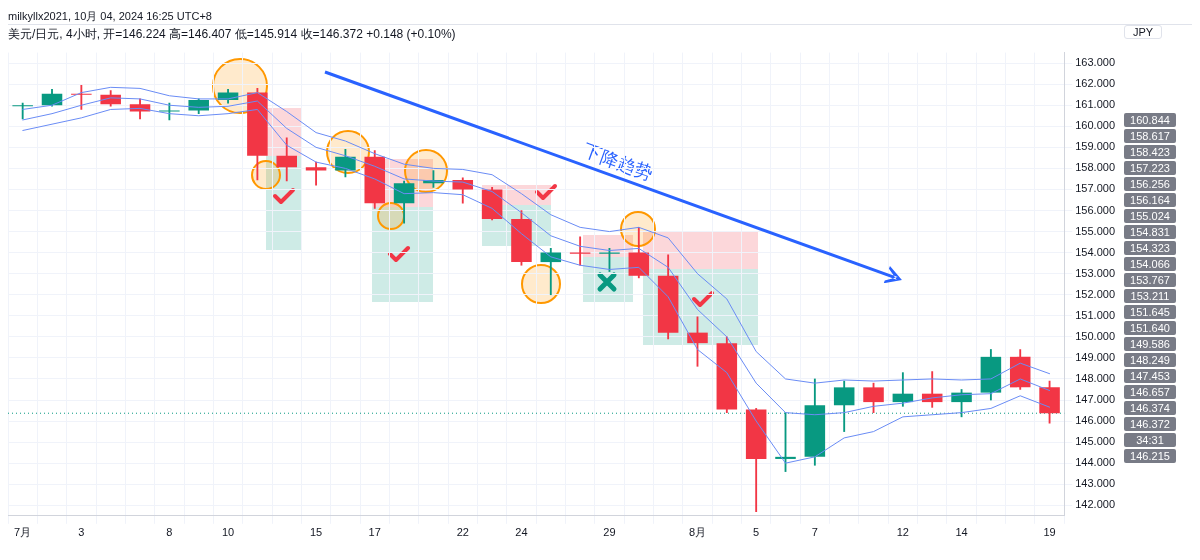 This screenshot has height=560, width=1200. I want to click on x-tick-label: 24, so click(521, 532).